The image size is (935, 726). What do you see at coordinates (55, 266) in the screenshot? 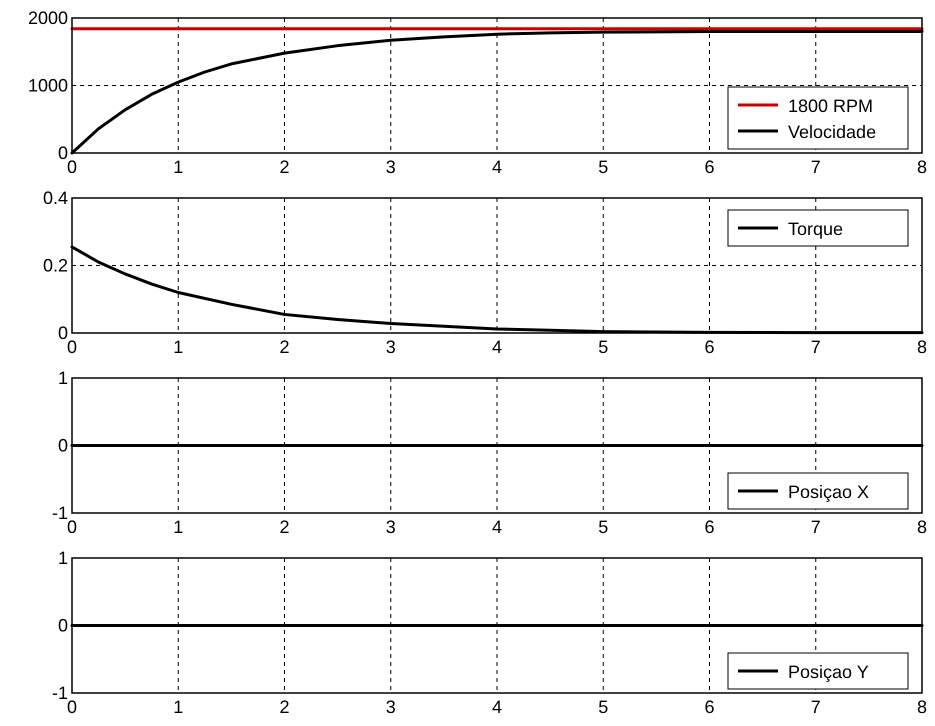
I see `y-tick-label: 0.2` at bounding box center [55, 266].